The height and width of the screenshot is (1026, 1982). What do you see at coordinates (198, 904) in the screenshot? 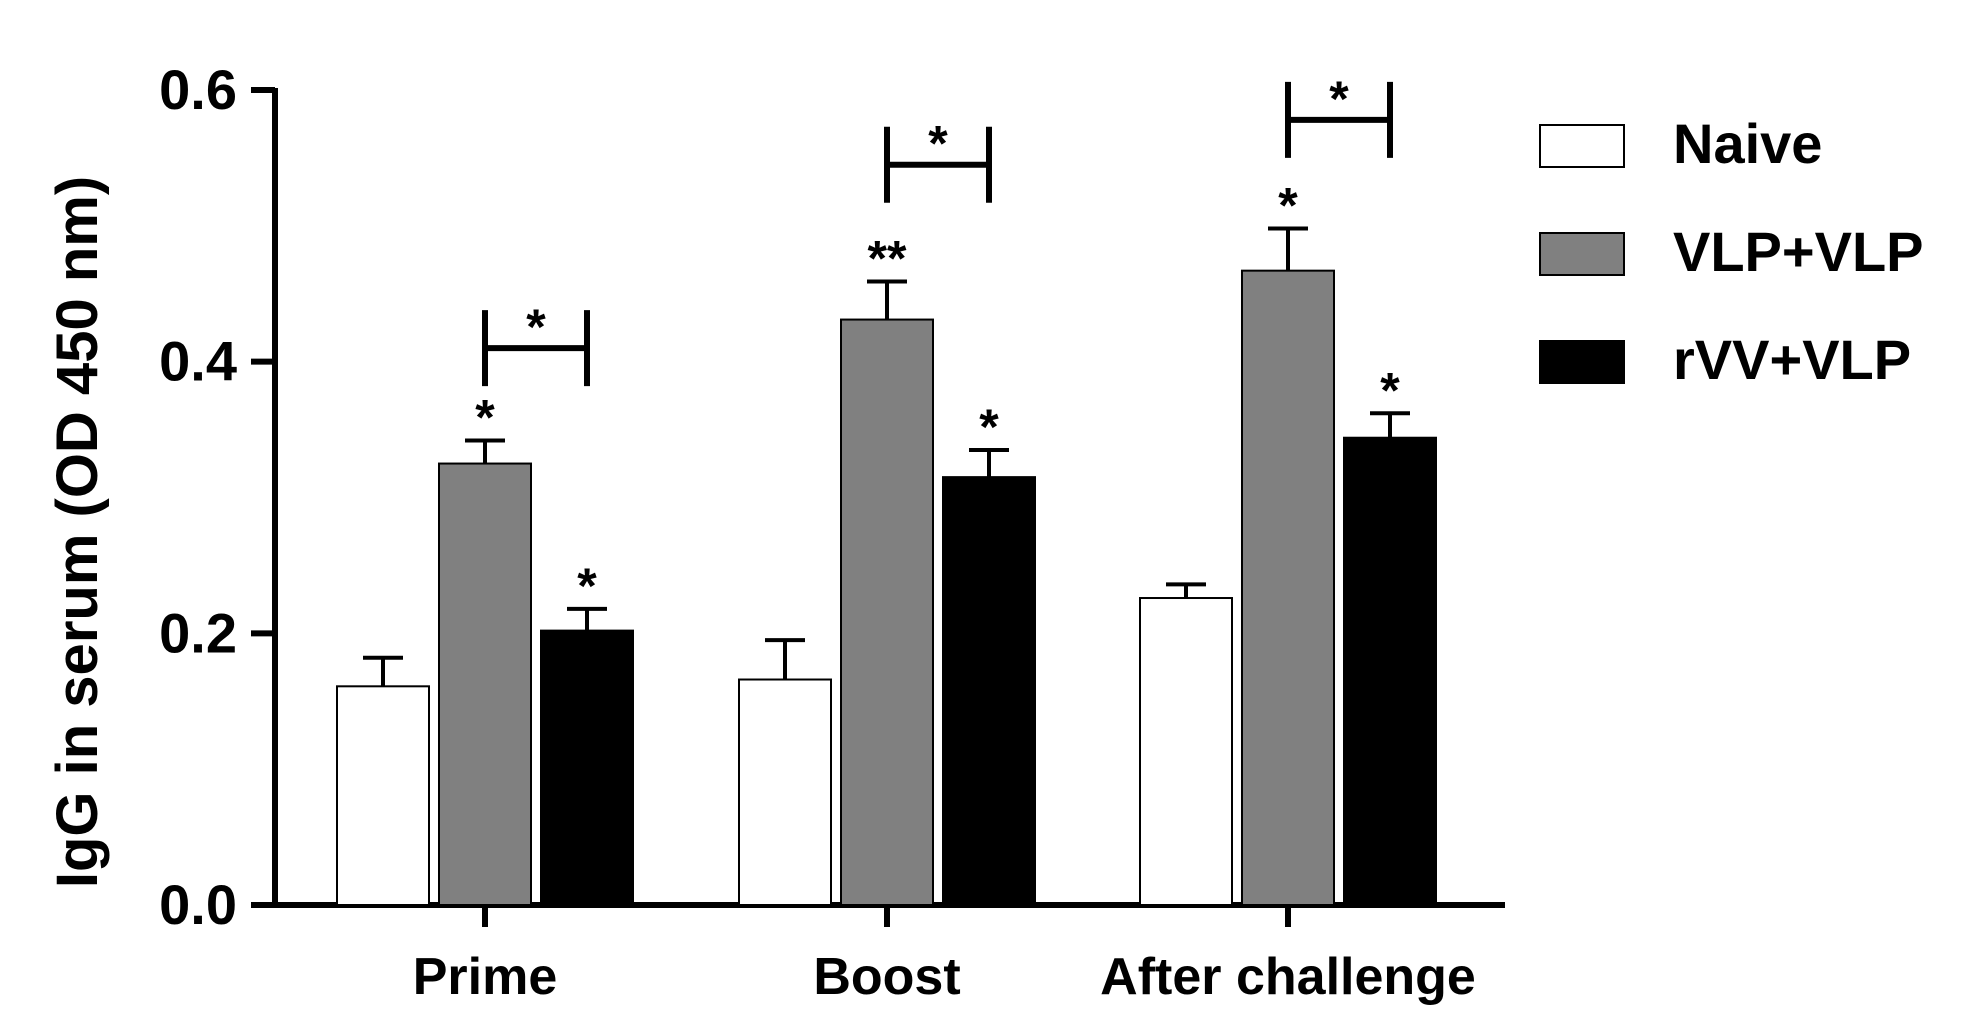
I see `y-tick-label: 0.0` at bounding box center [198, 904].